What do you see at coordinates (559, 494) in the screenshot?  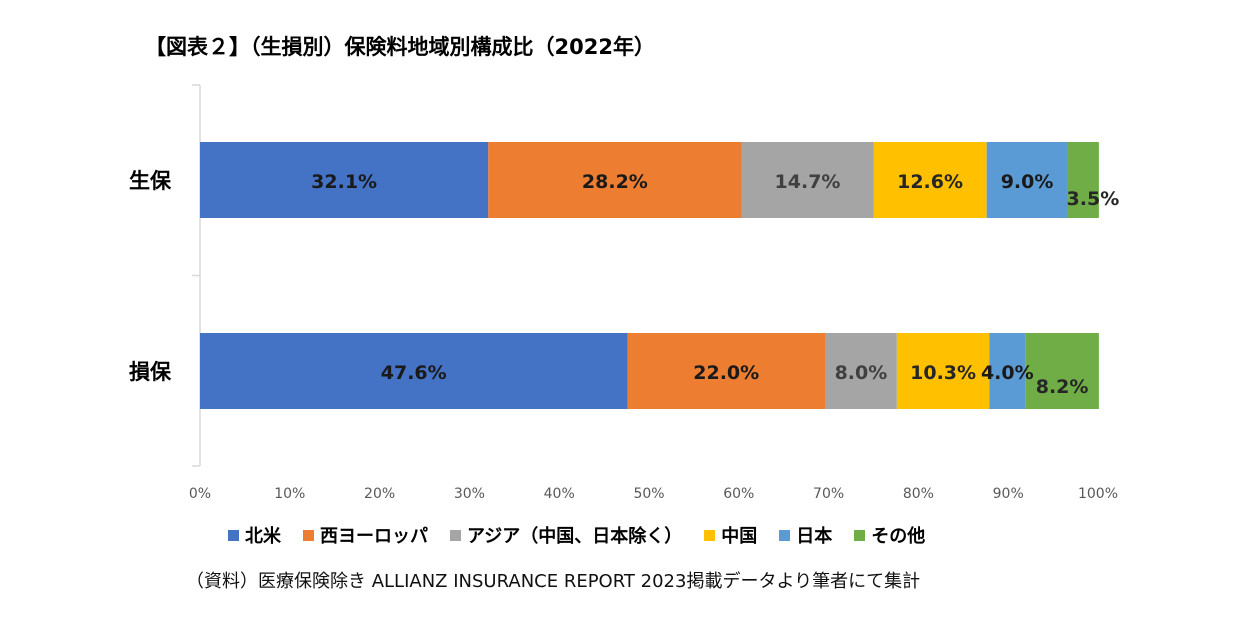 I see `x-tick-label: 40%` at bounding box center [559, 494].